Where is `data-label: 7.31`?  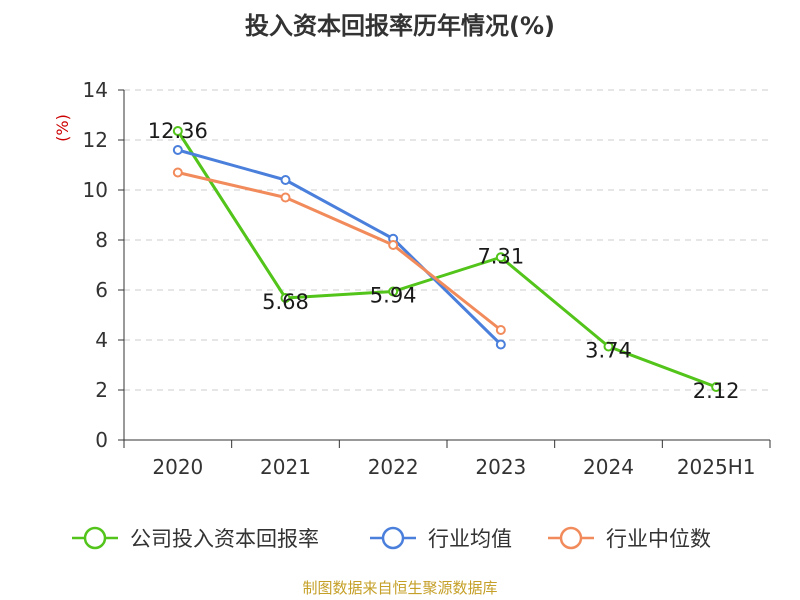 data-label: 7.31 is located at coordinates (500, 256).